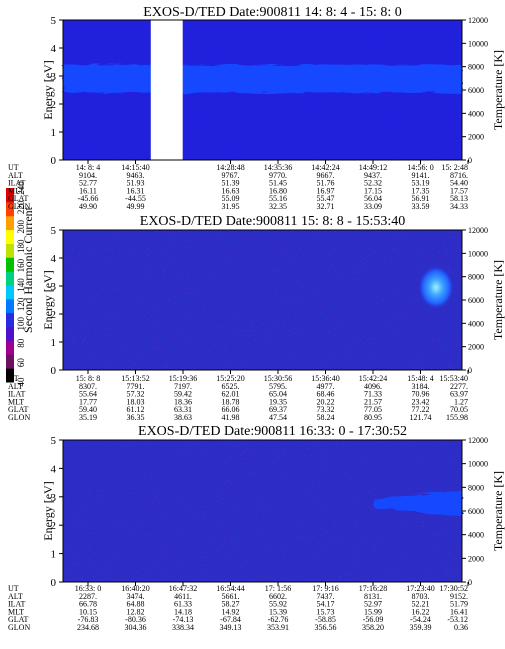 Image resolution: width=505 pixels, height=649 pixels. Describe the element at coordinates (183, 619) in the screenshot. I see `table-cell: -74.13` at that location.